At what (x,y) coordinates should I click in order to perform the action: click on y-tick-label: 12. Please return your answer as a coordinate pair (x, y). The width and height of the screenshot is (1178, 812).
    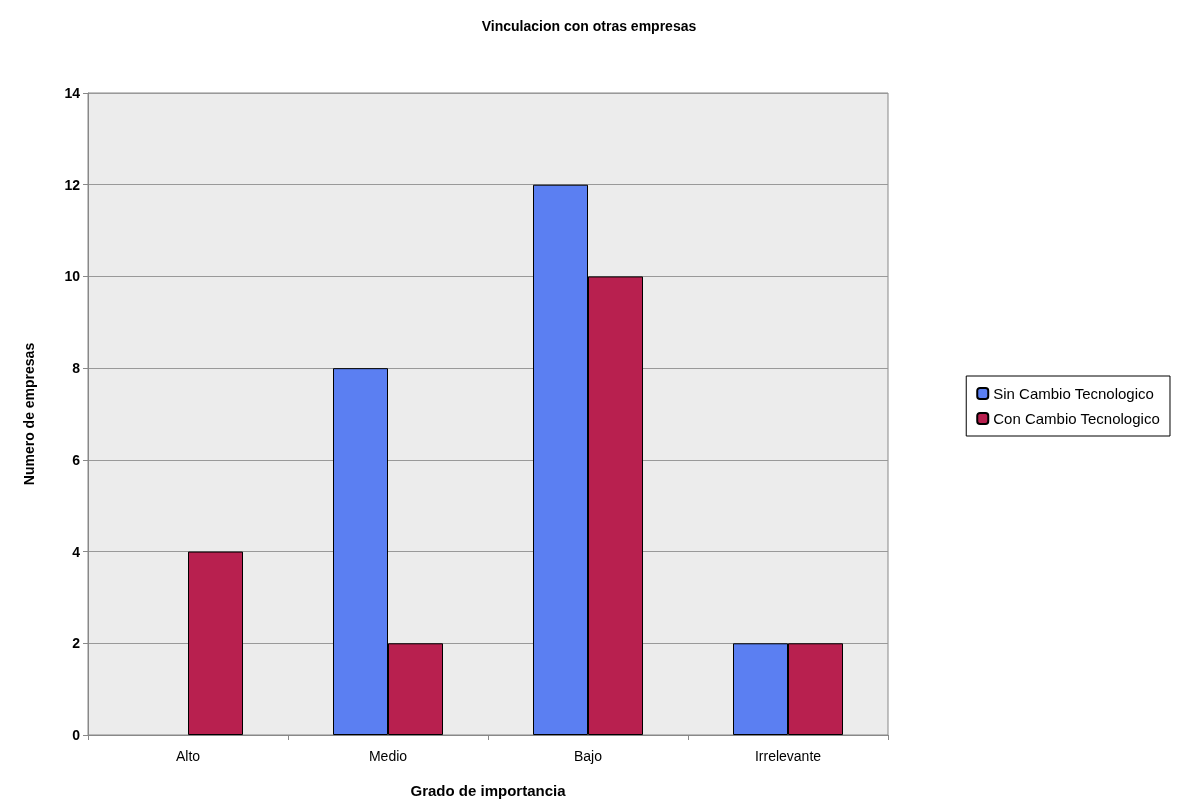
    Looking at the image, I should click on (72, 184).